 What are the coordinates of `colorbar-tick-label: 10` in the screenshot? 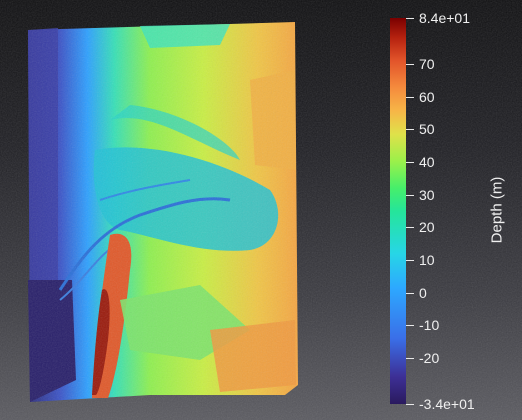 It's located at (427, 260).